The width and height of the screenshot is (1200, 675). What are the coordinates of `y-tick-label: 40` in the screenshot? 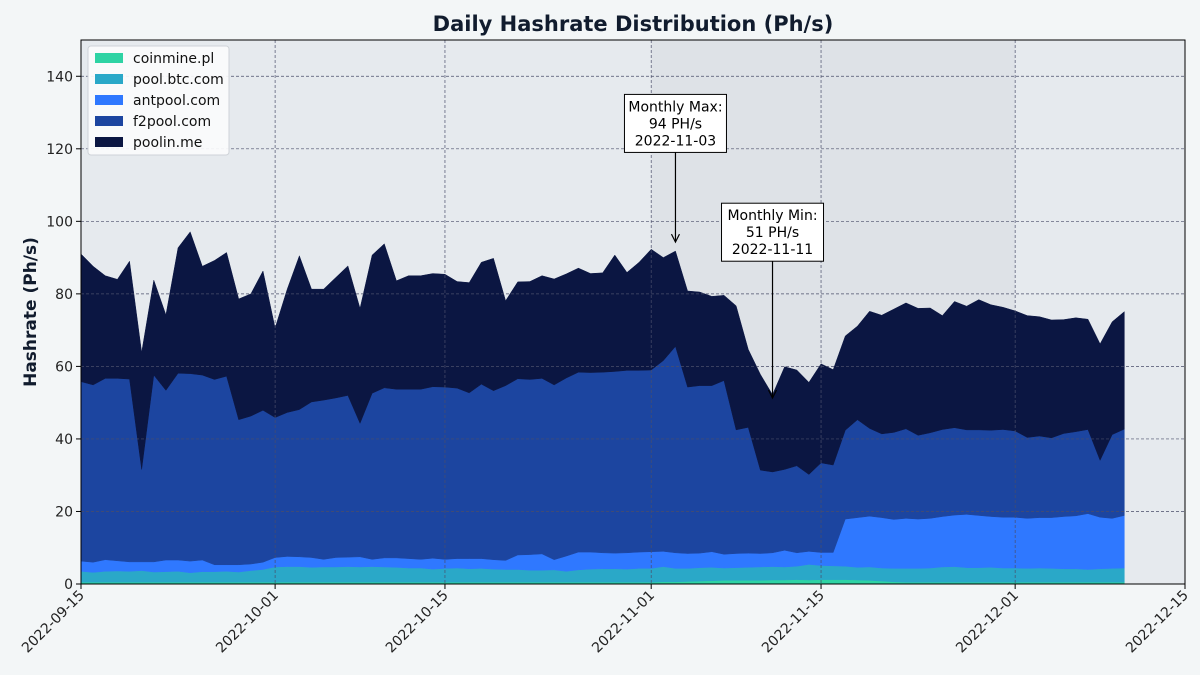 It's located at (64, 440).